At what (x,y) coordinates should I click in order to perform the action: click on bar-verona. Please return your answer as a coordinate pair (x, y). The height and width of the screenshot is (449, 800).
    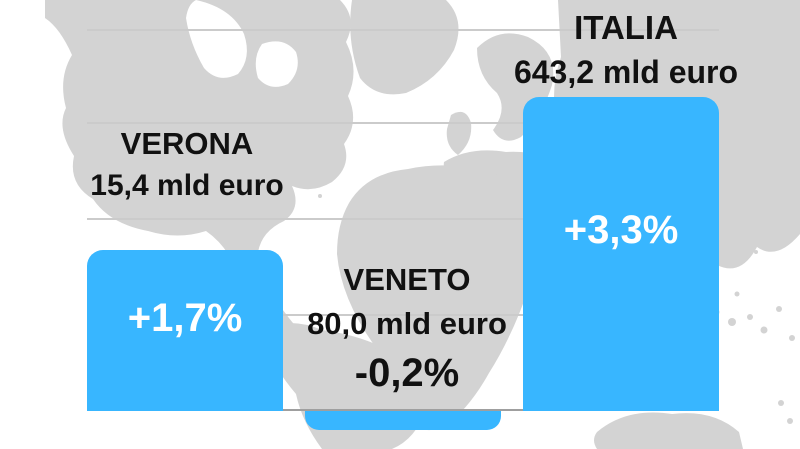
    Looking at the image, I should click on (185, 330).